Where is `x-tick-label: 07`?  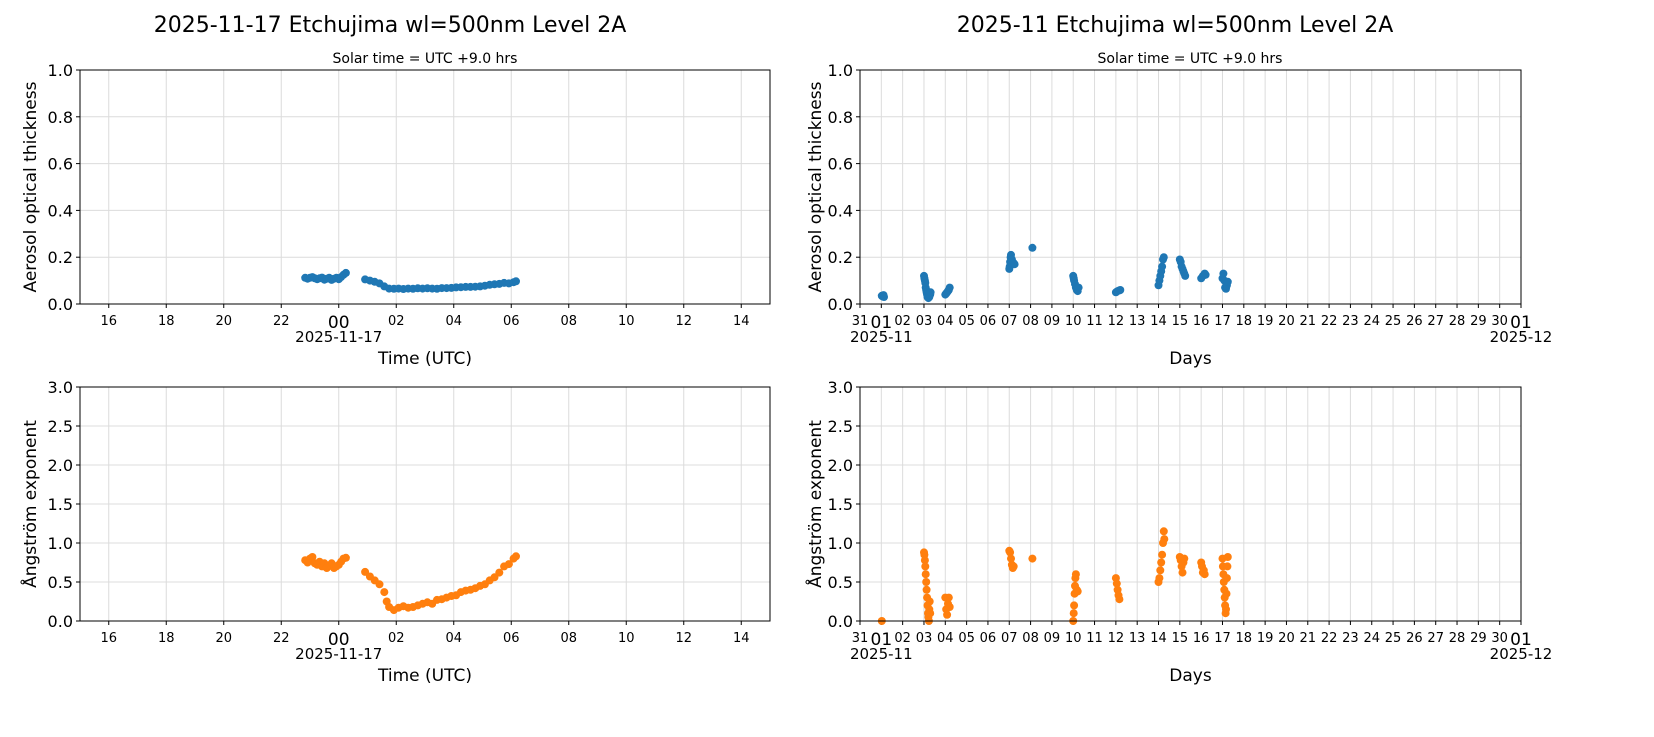
x-tick-label: 07 is located at coordinates (1009, 638).